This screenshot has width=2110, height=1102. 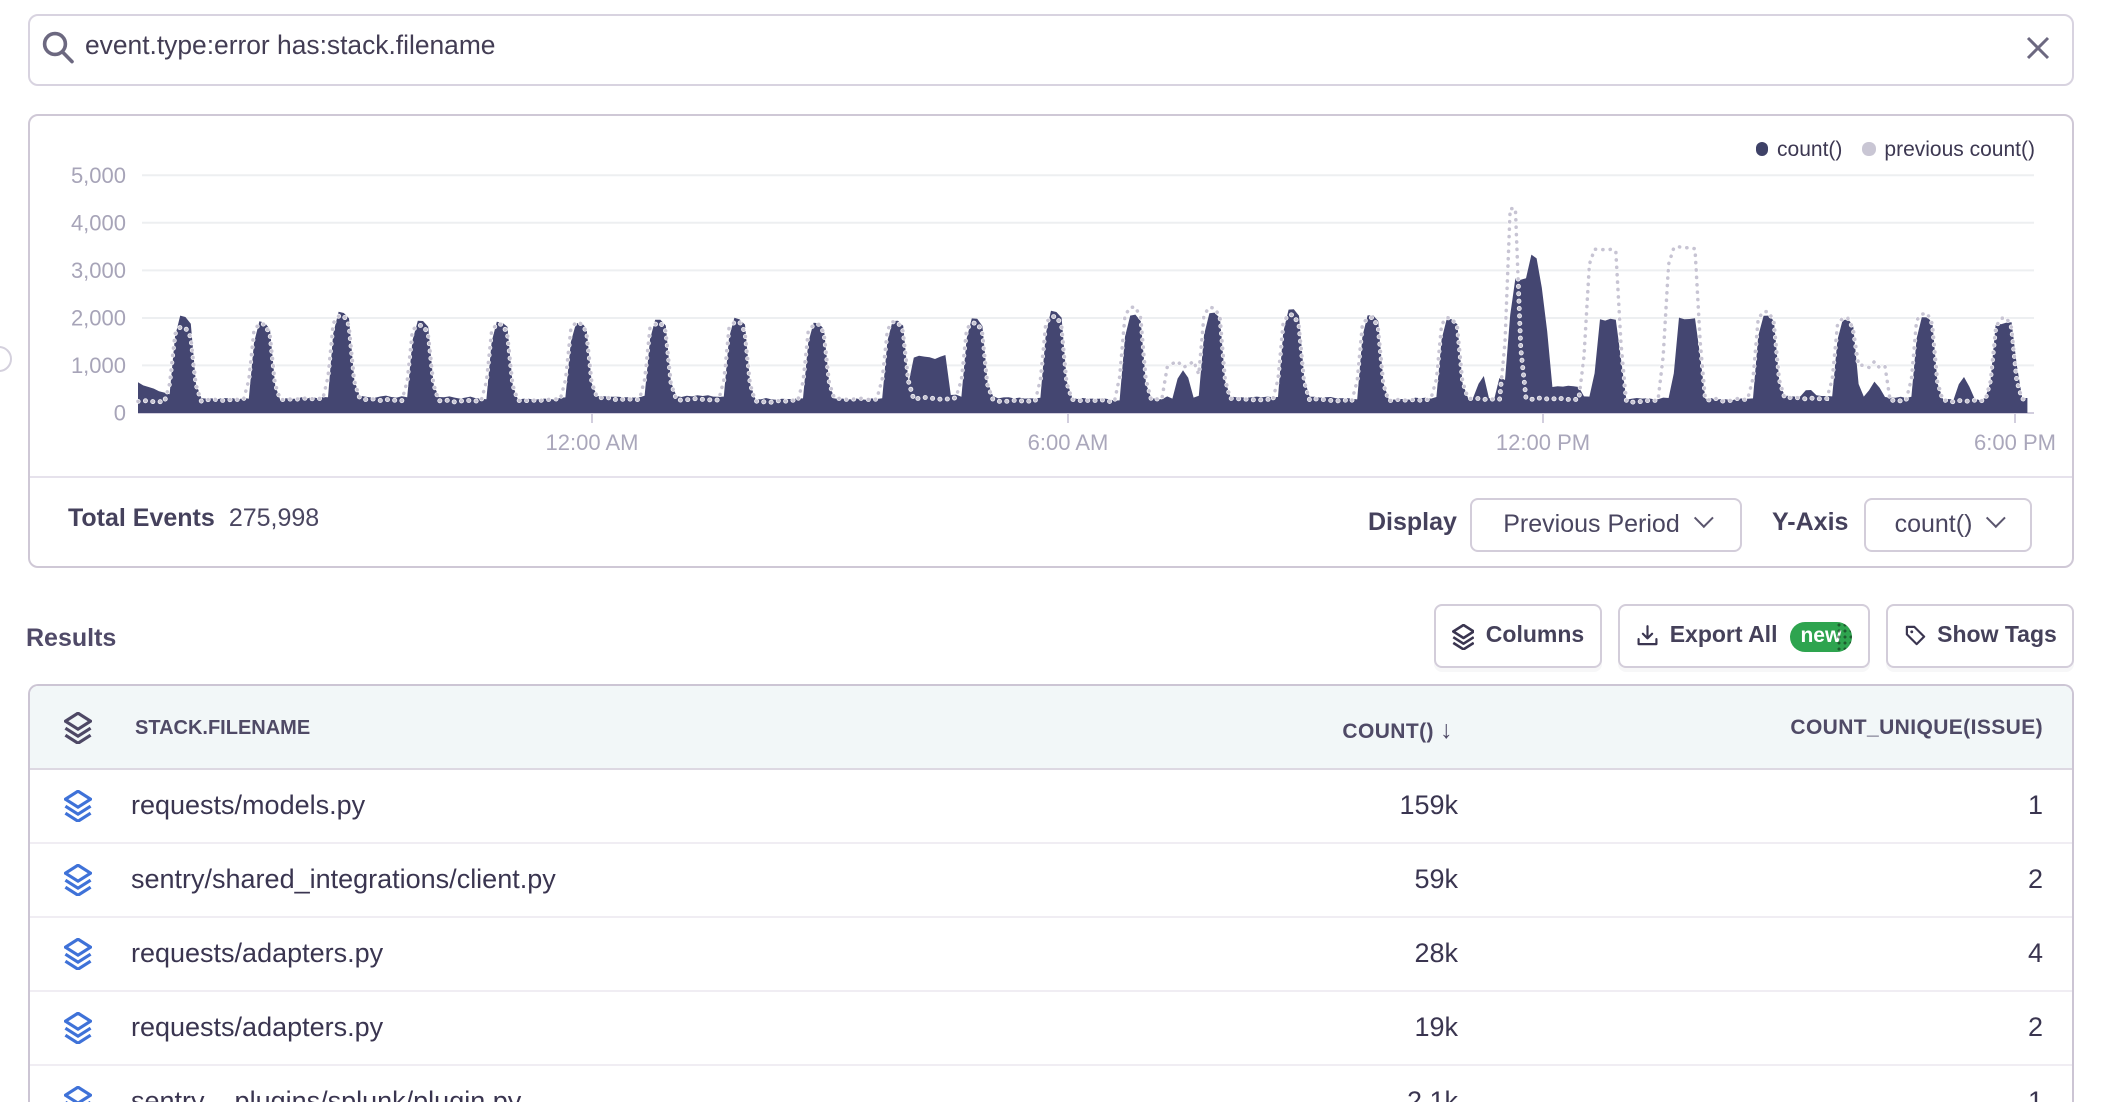 What do you see at coordinates (98, 270) in the screenshot?
I see `svg-text: 3,000` at bounding box center [98, 270].